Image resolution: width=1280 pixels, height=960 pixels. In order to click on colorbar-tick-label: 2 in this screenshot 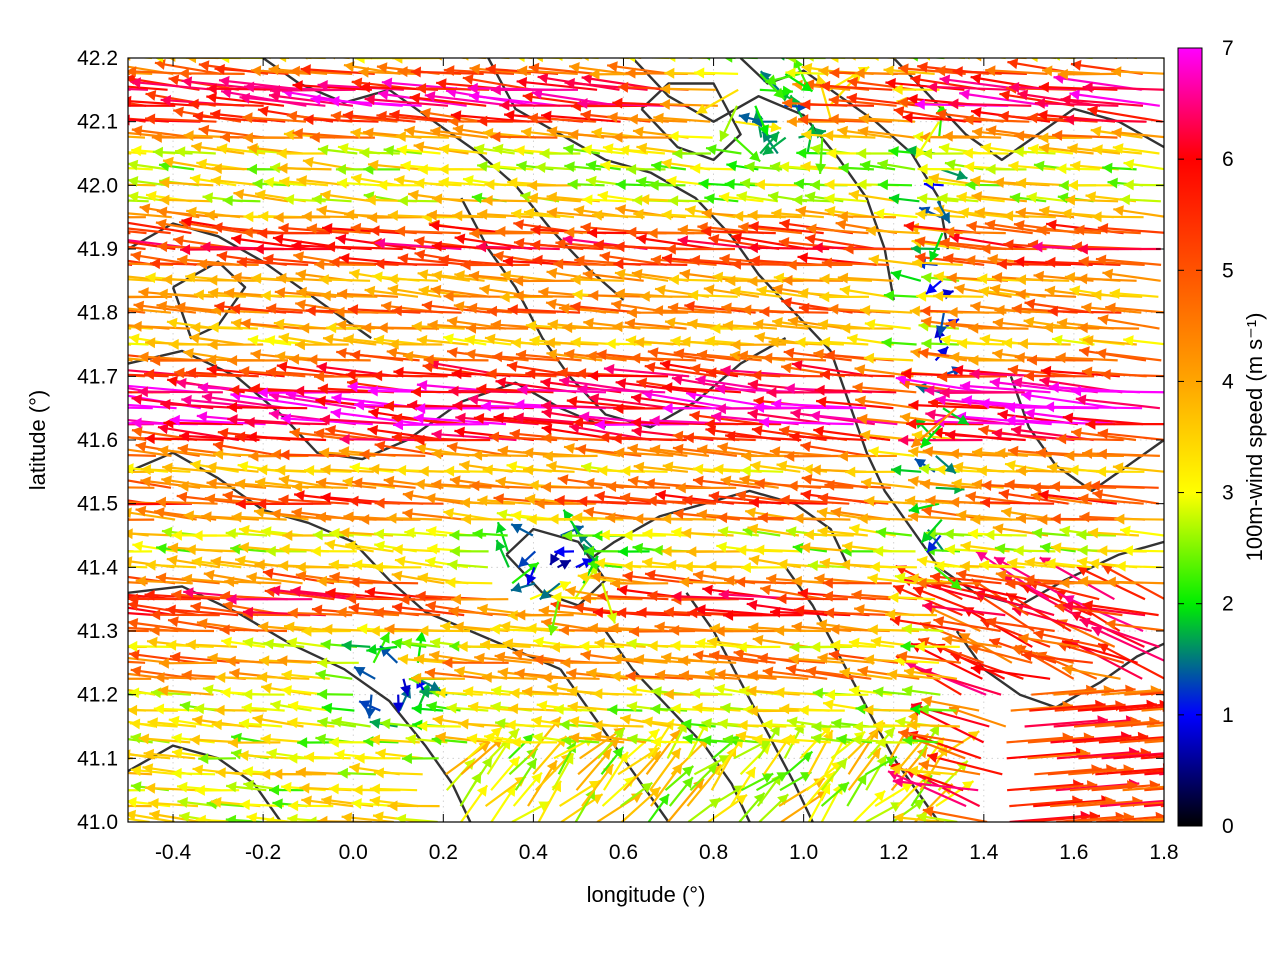, I will do `click(1228, 604)`.